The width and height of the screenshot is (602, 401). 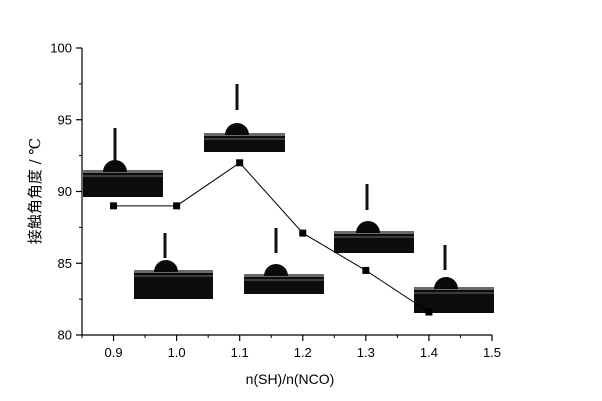 What do you see at coordinates (61, 48) in the screenshot?
I see `y-tick-label: 100` at bounding box center [61, 48].